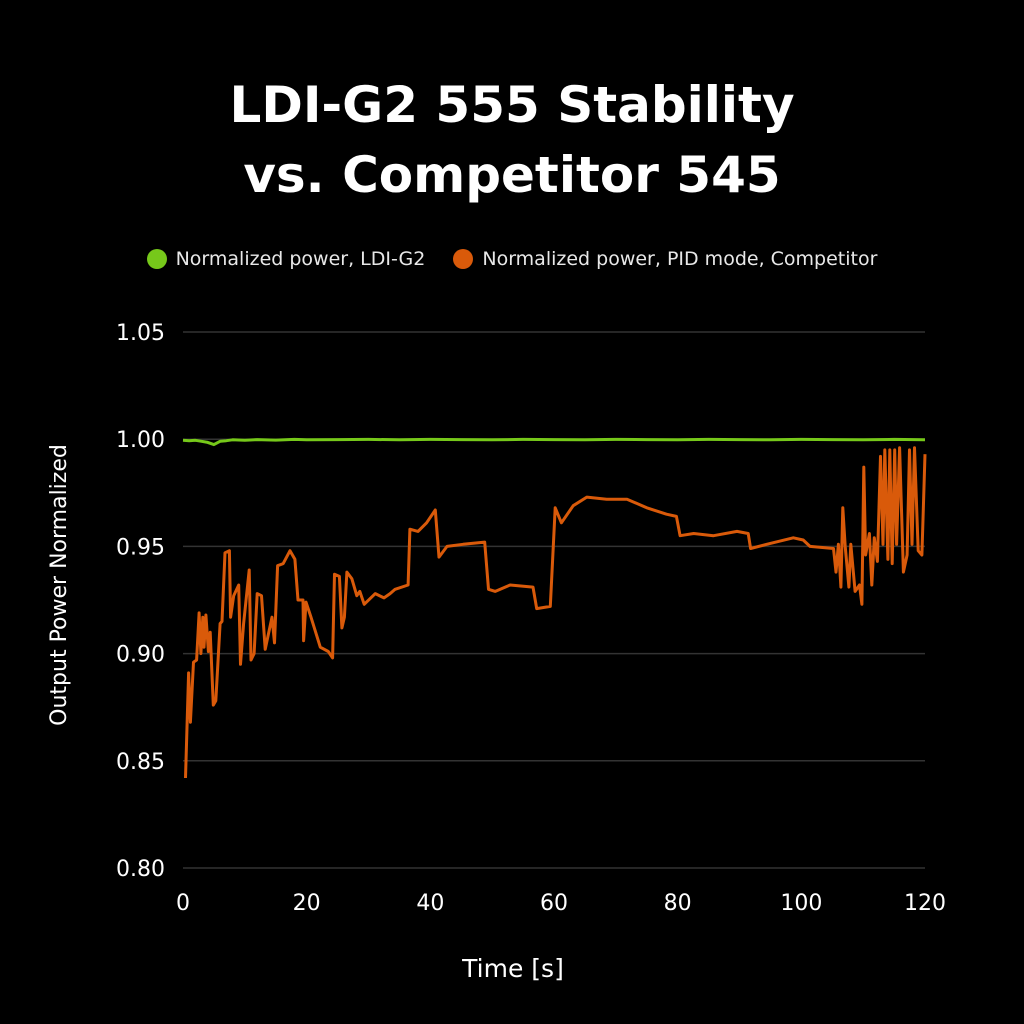  What do you see at coordinates (140, 440) in the screenshot?
I see `y-tick-label: 1.00` at bounding box center [140, 440].